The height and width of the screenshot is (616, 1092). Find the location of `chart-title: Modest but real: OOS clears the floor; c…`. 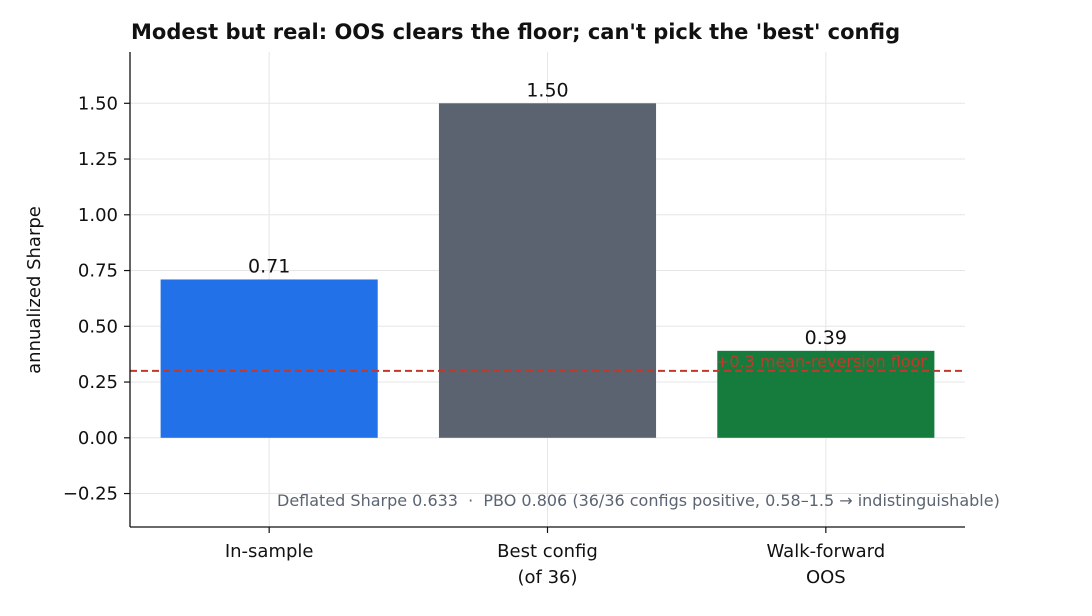

chart-title: Modest but real: OOS clears the floor; c… is located at coordinates (515, 32).